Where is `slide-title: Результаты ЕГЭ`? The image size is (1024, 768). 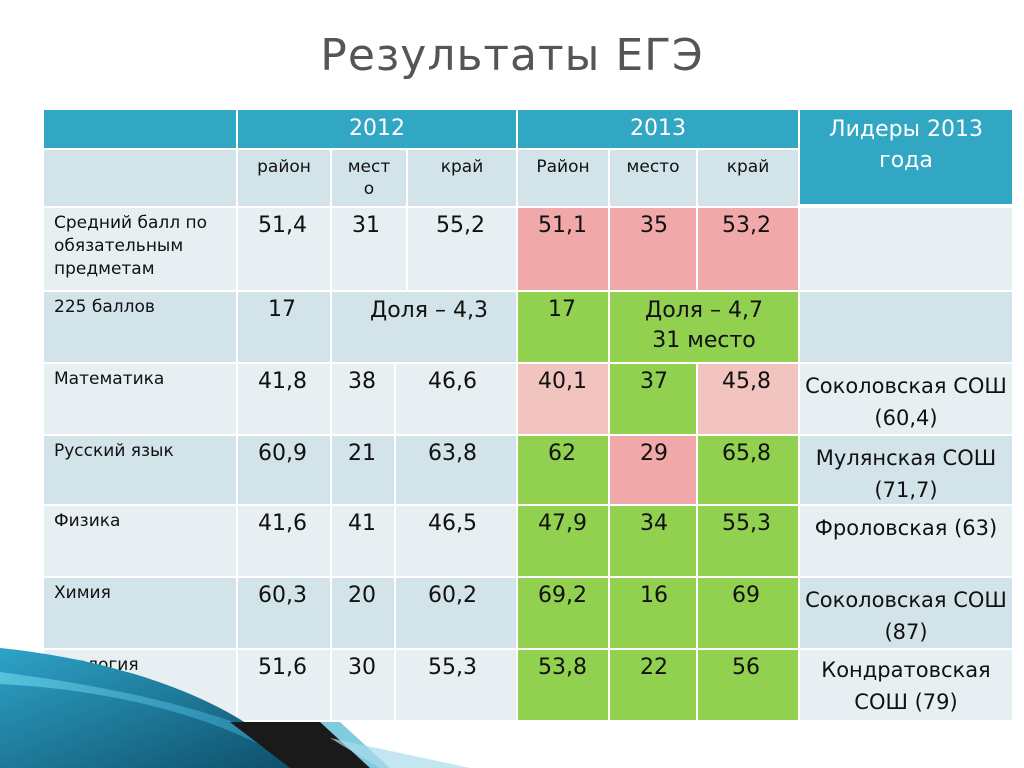
slide-title: Результаты ЕГЭ is located at coordinates (512, 55).